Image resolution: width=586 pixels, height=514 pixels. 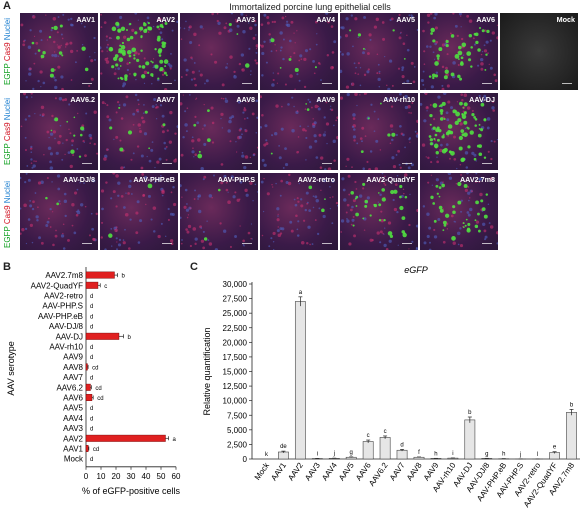 What do you see at coordinates (235, 328) in the screenshot?
I see `y-tick-label: 22,500` at bounding box center [235, 328].